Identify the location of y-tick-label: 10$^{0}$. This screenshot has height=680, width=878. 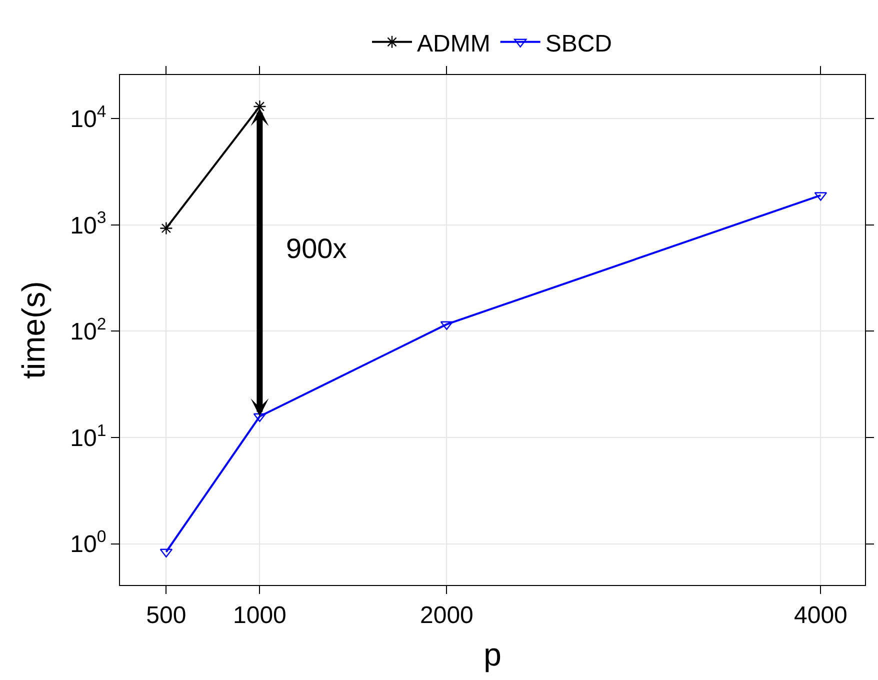
(88, 542).